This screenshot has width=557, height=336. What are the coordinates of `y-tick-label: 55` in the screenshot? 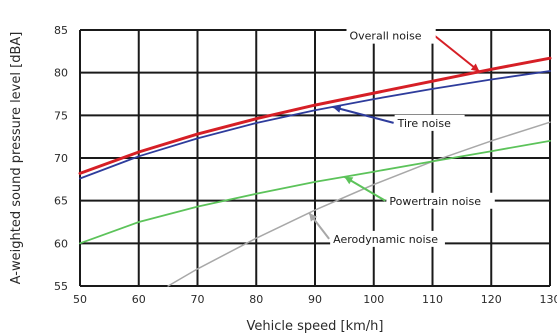 It's located at (61, 286).